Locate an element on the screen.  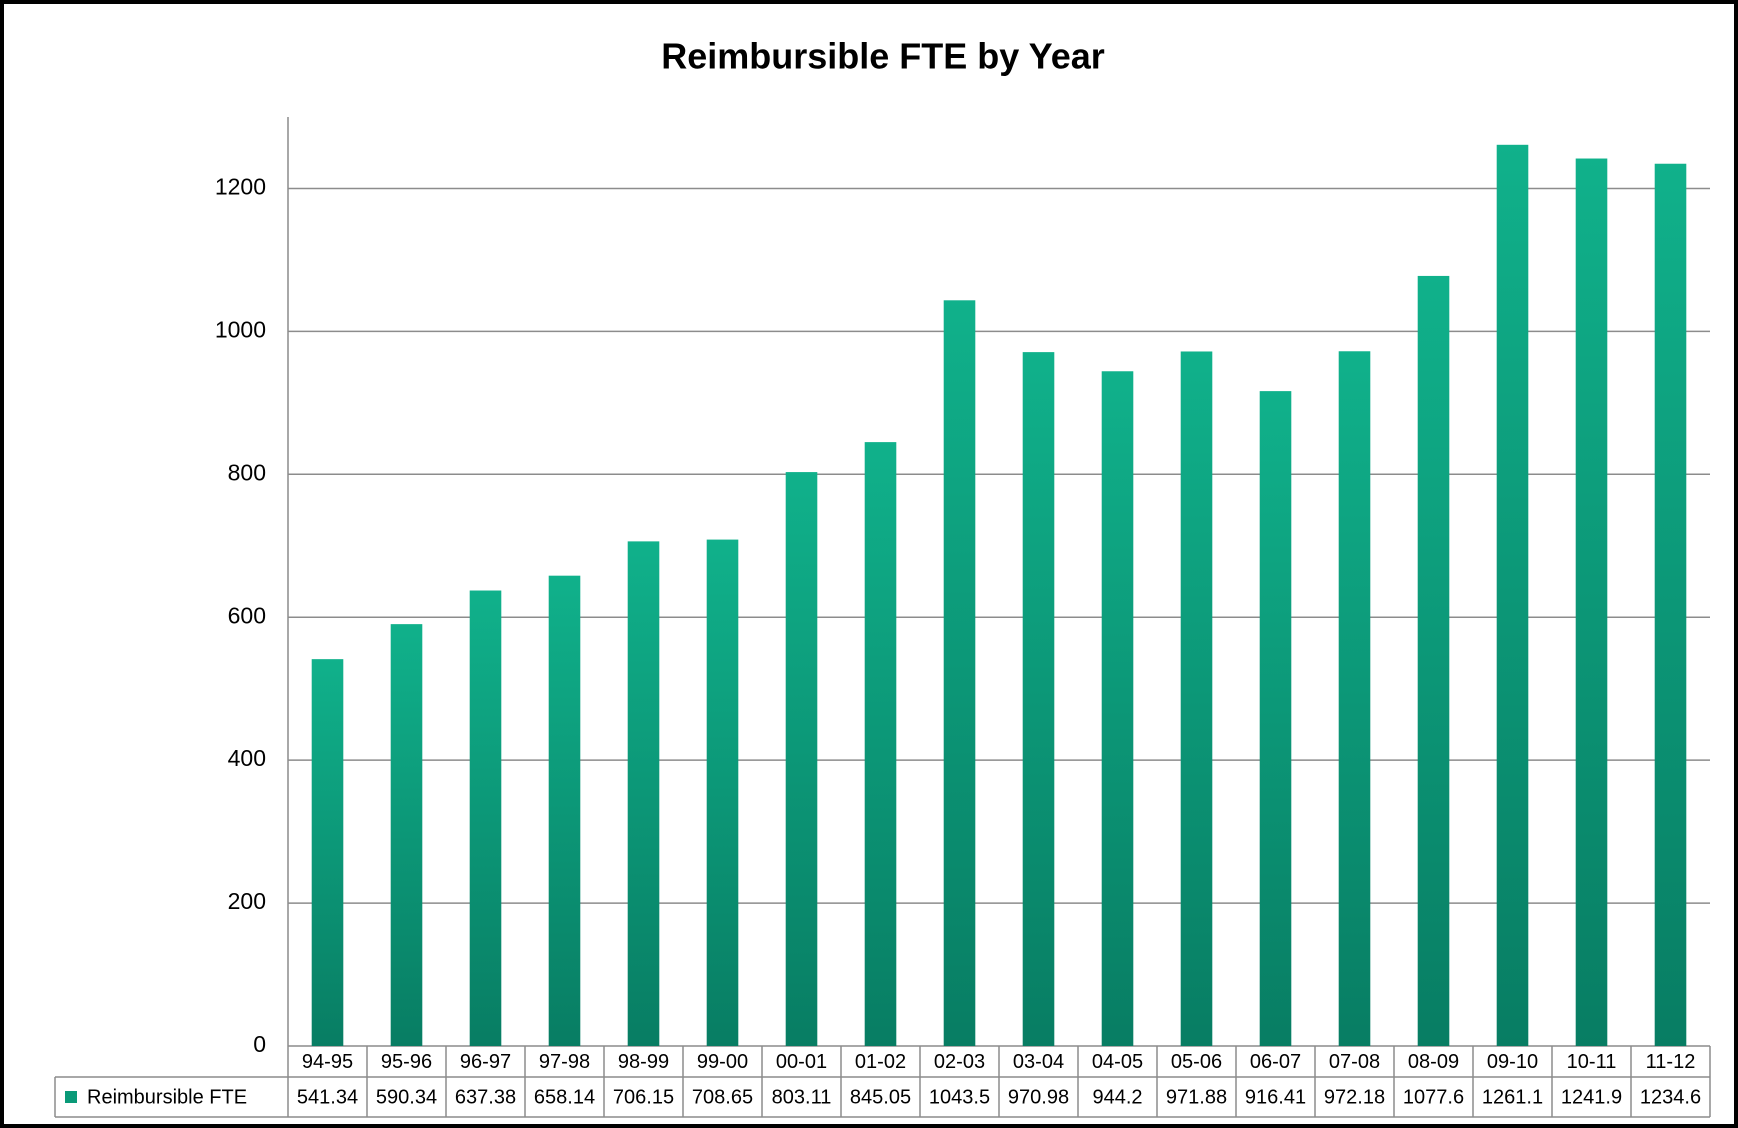
legend-label: Reimbursible FTE is located at coordinates (167, 1097).